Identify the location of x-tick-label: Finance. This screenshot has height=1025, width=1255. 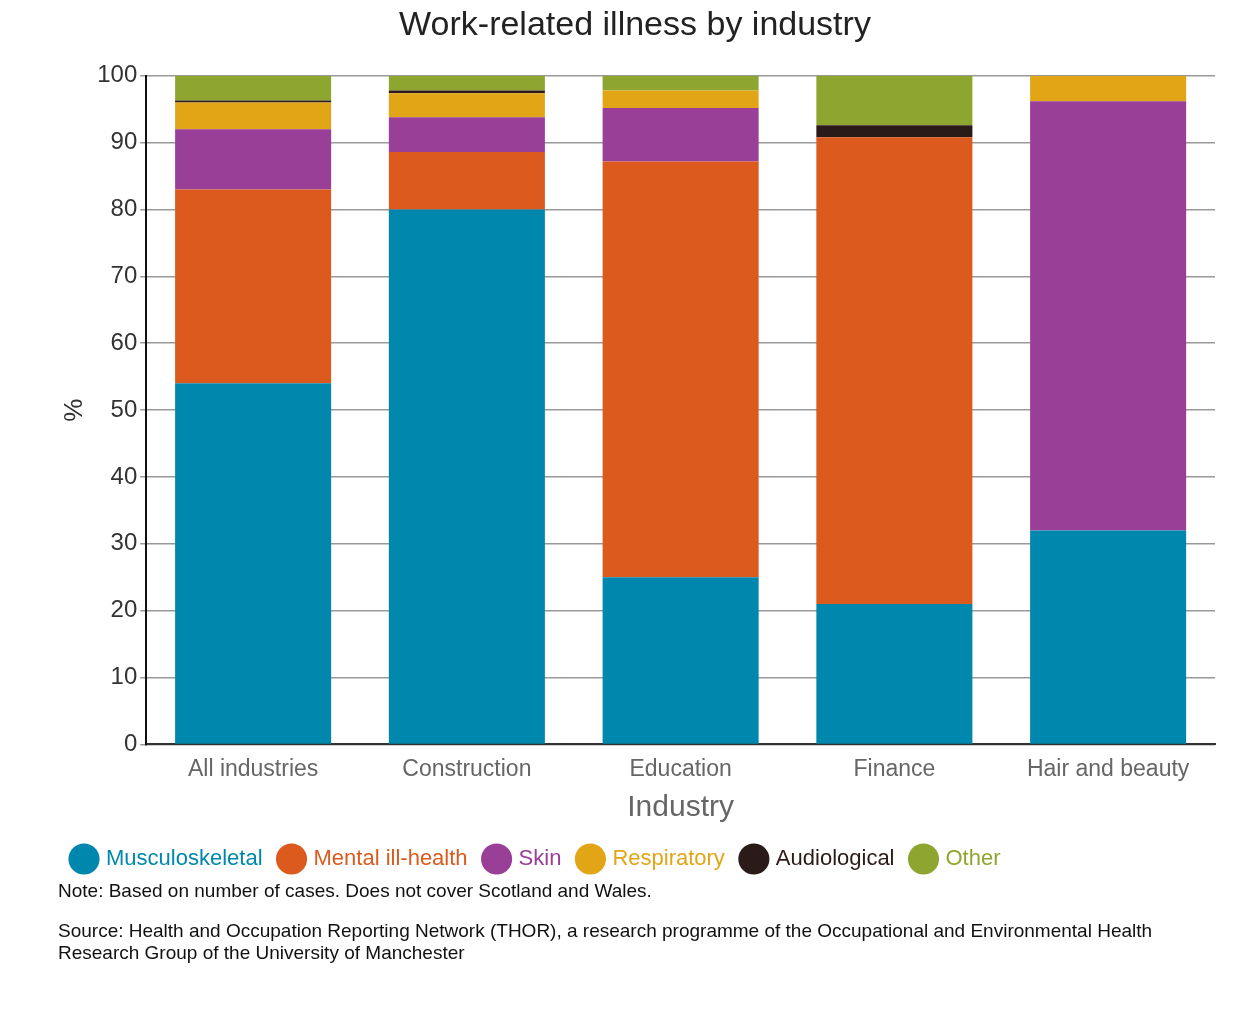
(894, 767).